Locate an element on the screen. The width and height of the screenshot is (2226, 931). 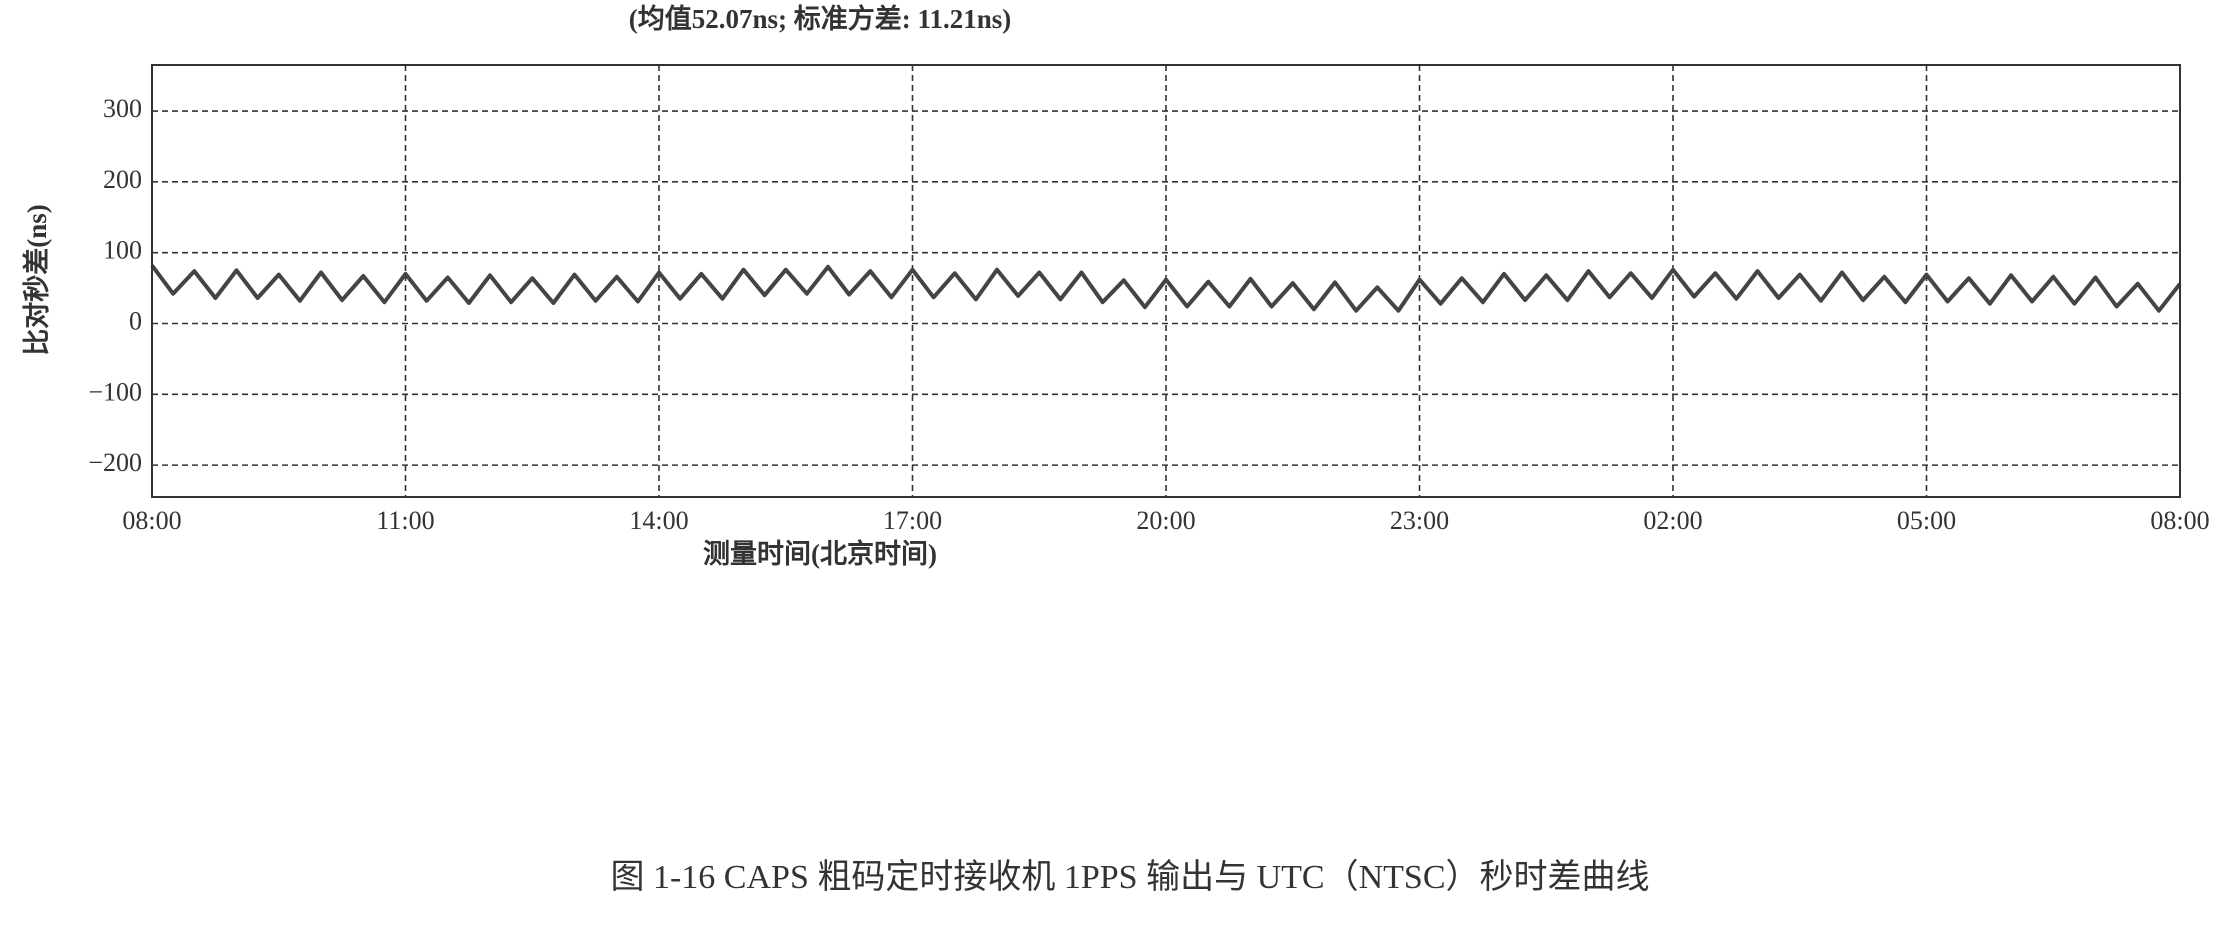
x-tick-label: 02:00 is located at coordinates (1672, 520).